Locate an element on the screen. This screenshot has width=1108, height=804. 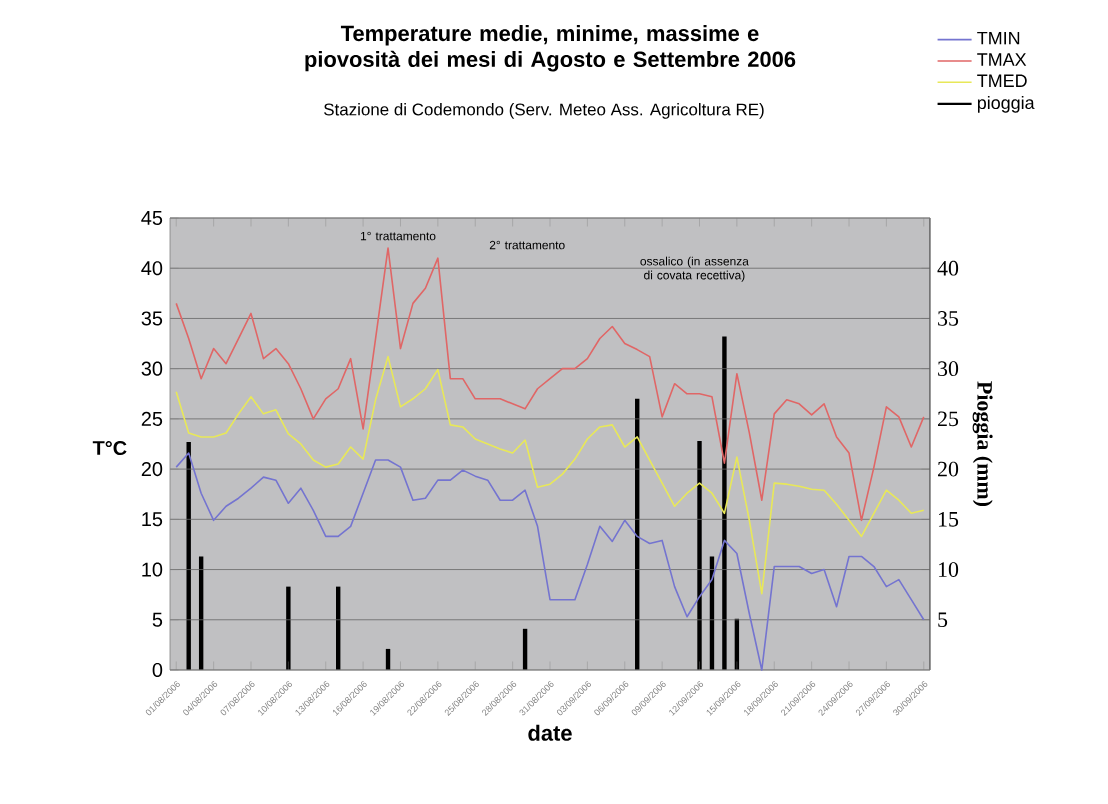
y-tick-label: 5 is located at coordinates (157, 619).